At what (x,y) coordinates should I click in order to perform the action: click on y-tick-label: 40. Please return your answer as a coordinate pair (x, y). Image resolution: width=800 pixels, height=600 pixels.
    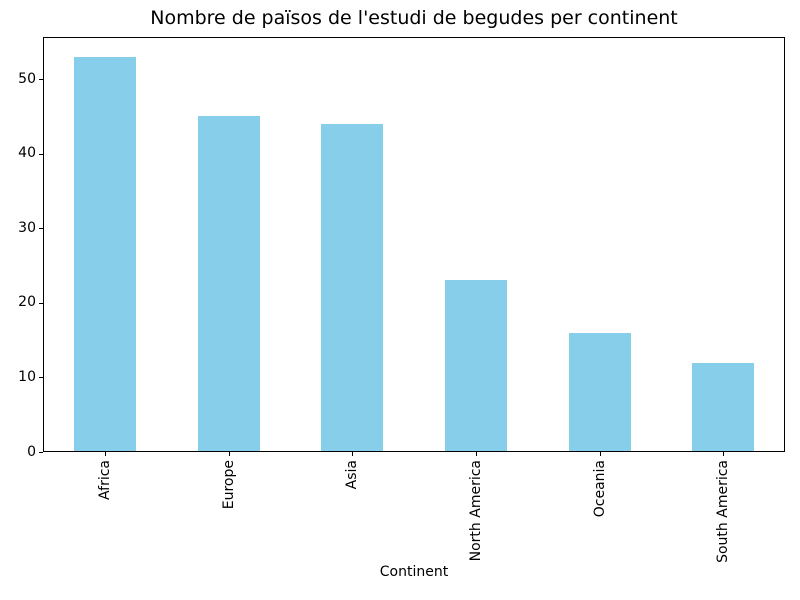
    Looking at the image, I should click on (27, 153).